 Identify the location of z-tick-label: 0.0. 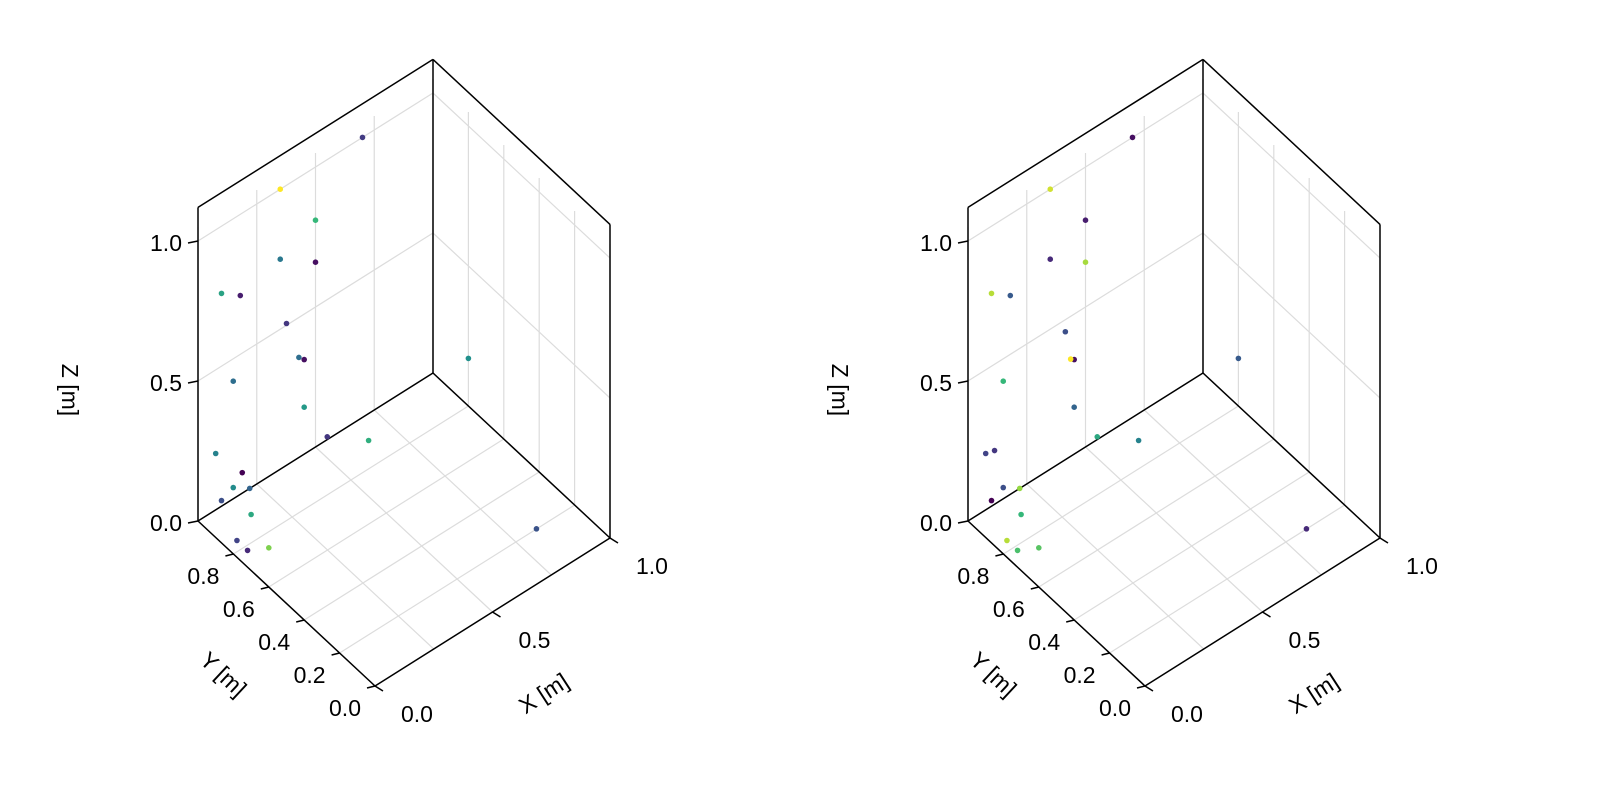
(166, 523).